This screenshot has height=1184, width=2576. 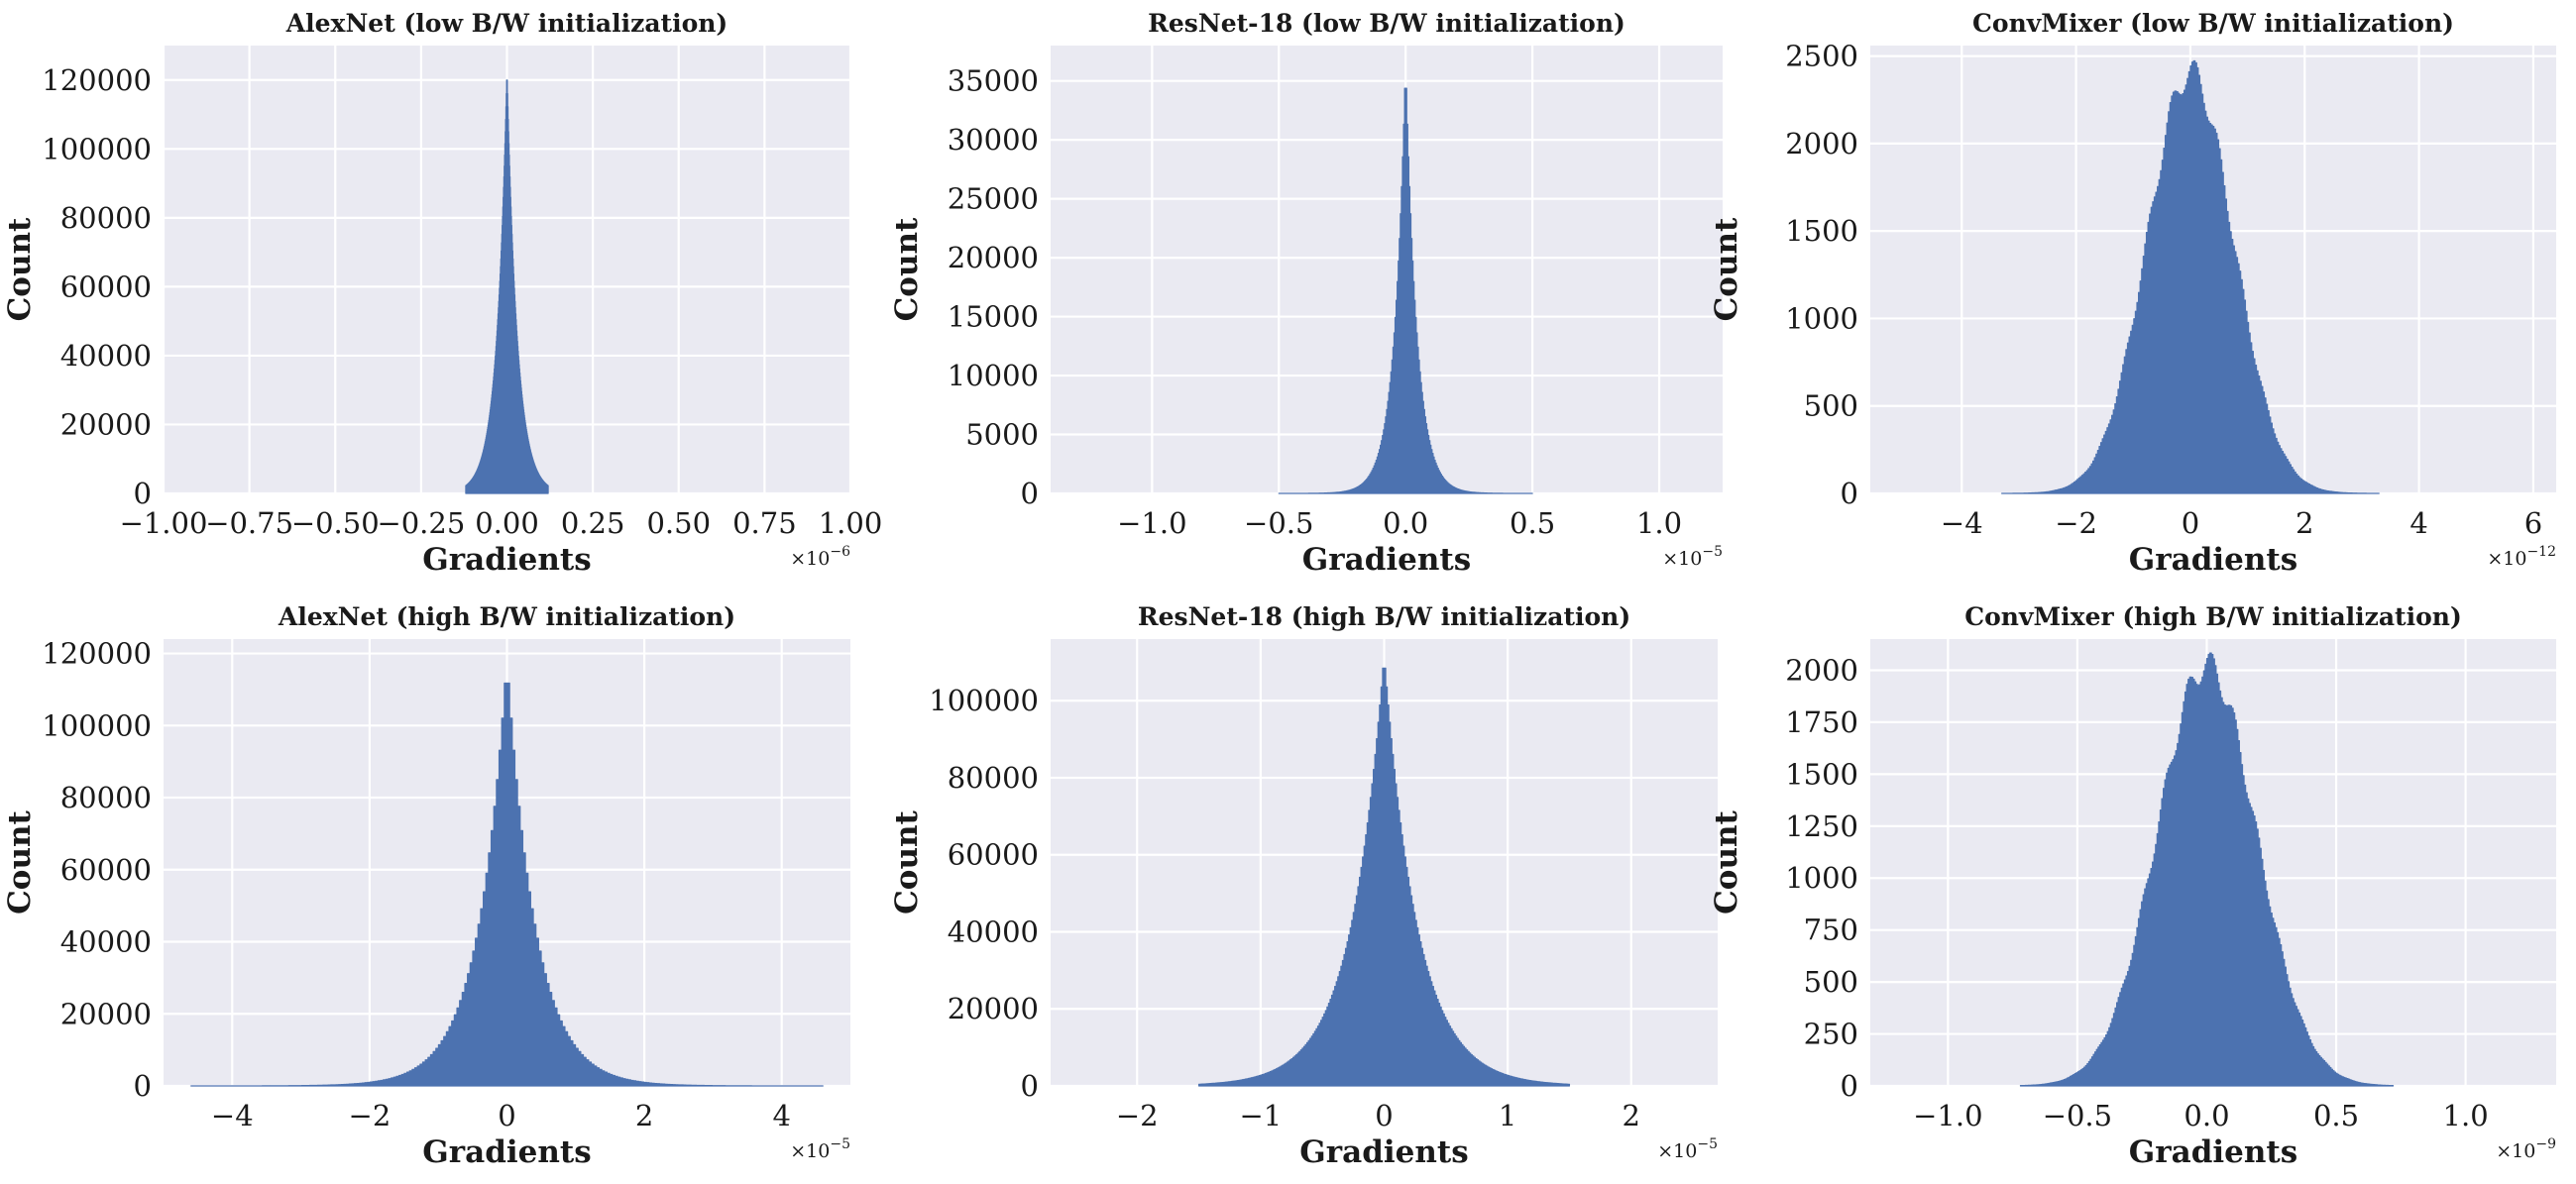 I want to click on scale-exponent: −12, so click(x=2541, y=552).